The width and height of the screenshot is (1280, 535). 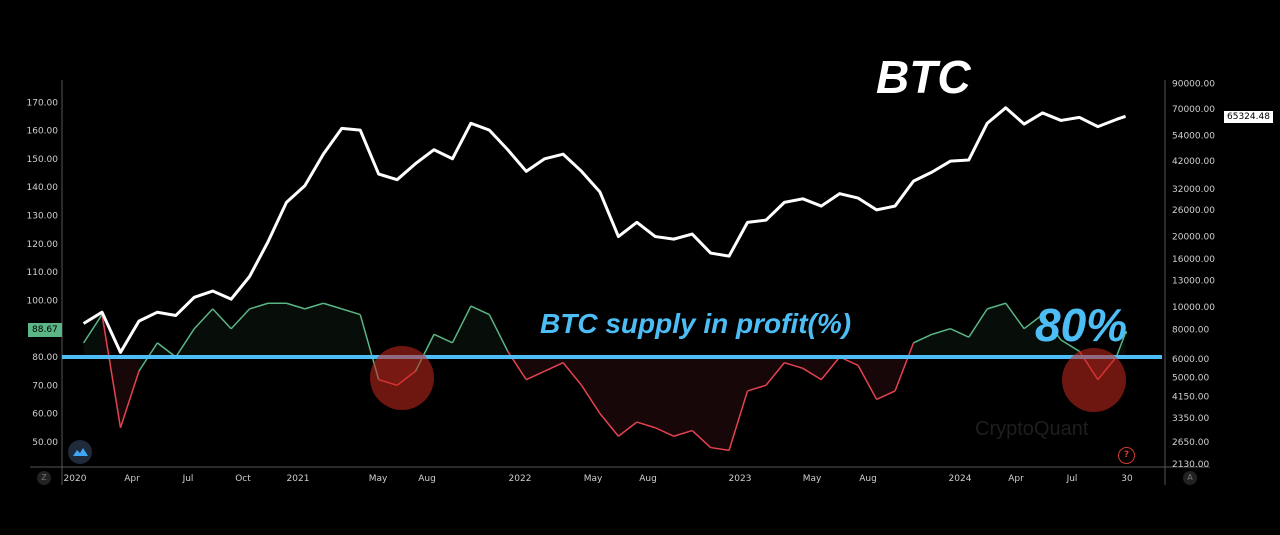 What do you see at coordinates (43, 103) in the screenshot?
I see `left-tick-label: 170.00` at bounding box center [43, 103].